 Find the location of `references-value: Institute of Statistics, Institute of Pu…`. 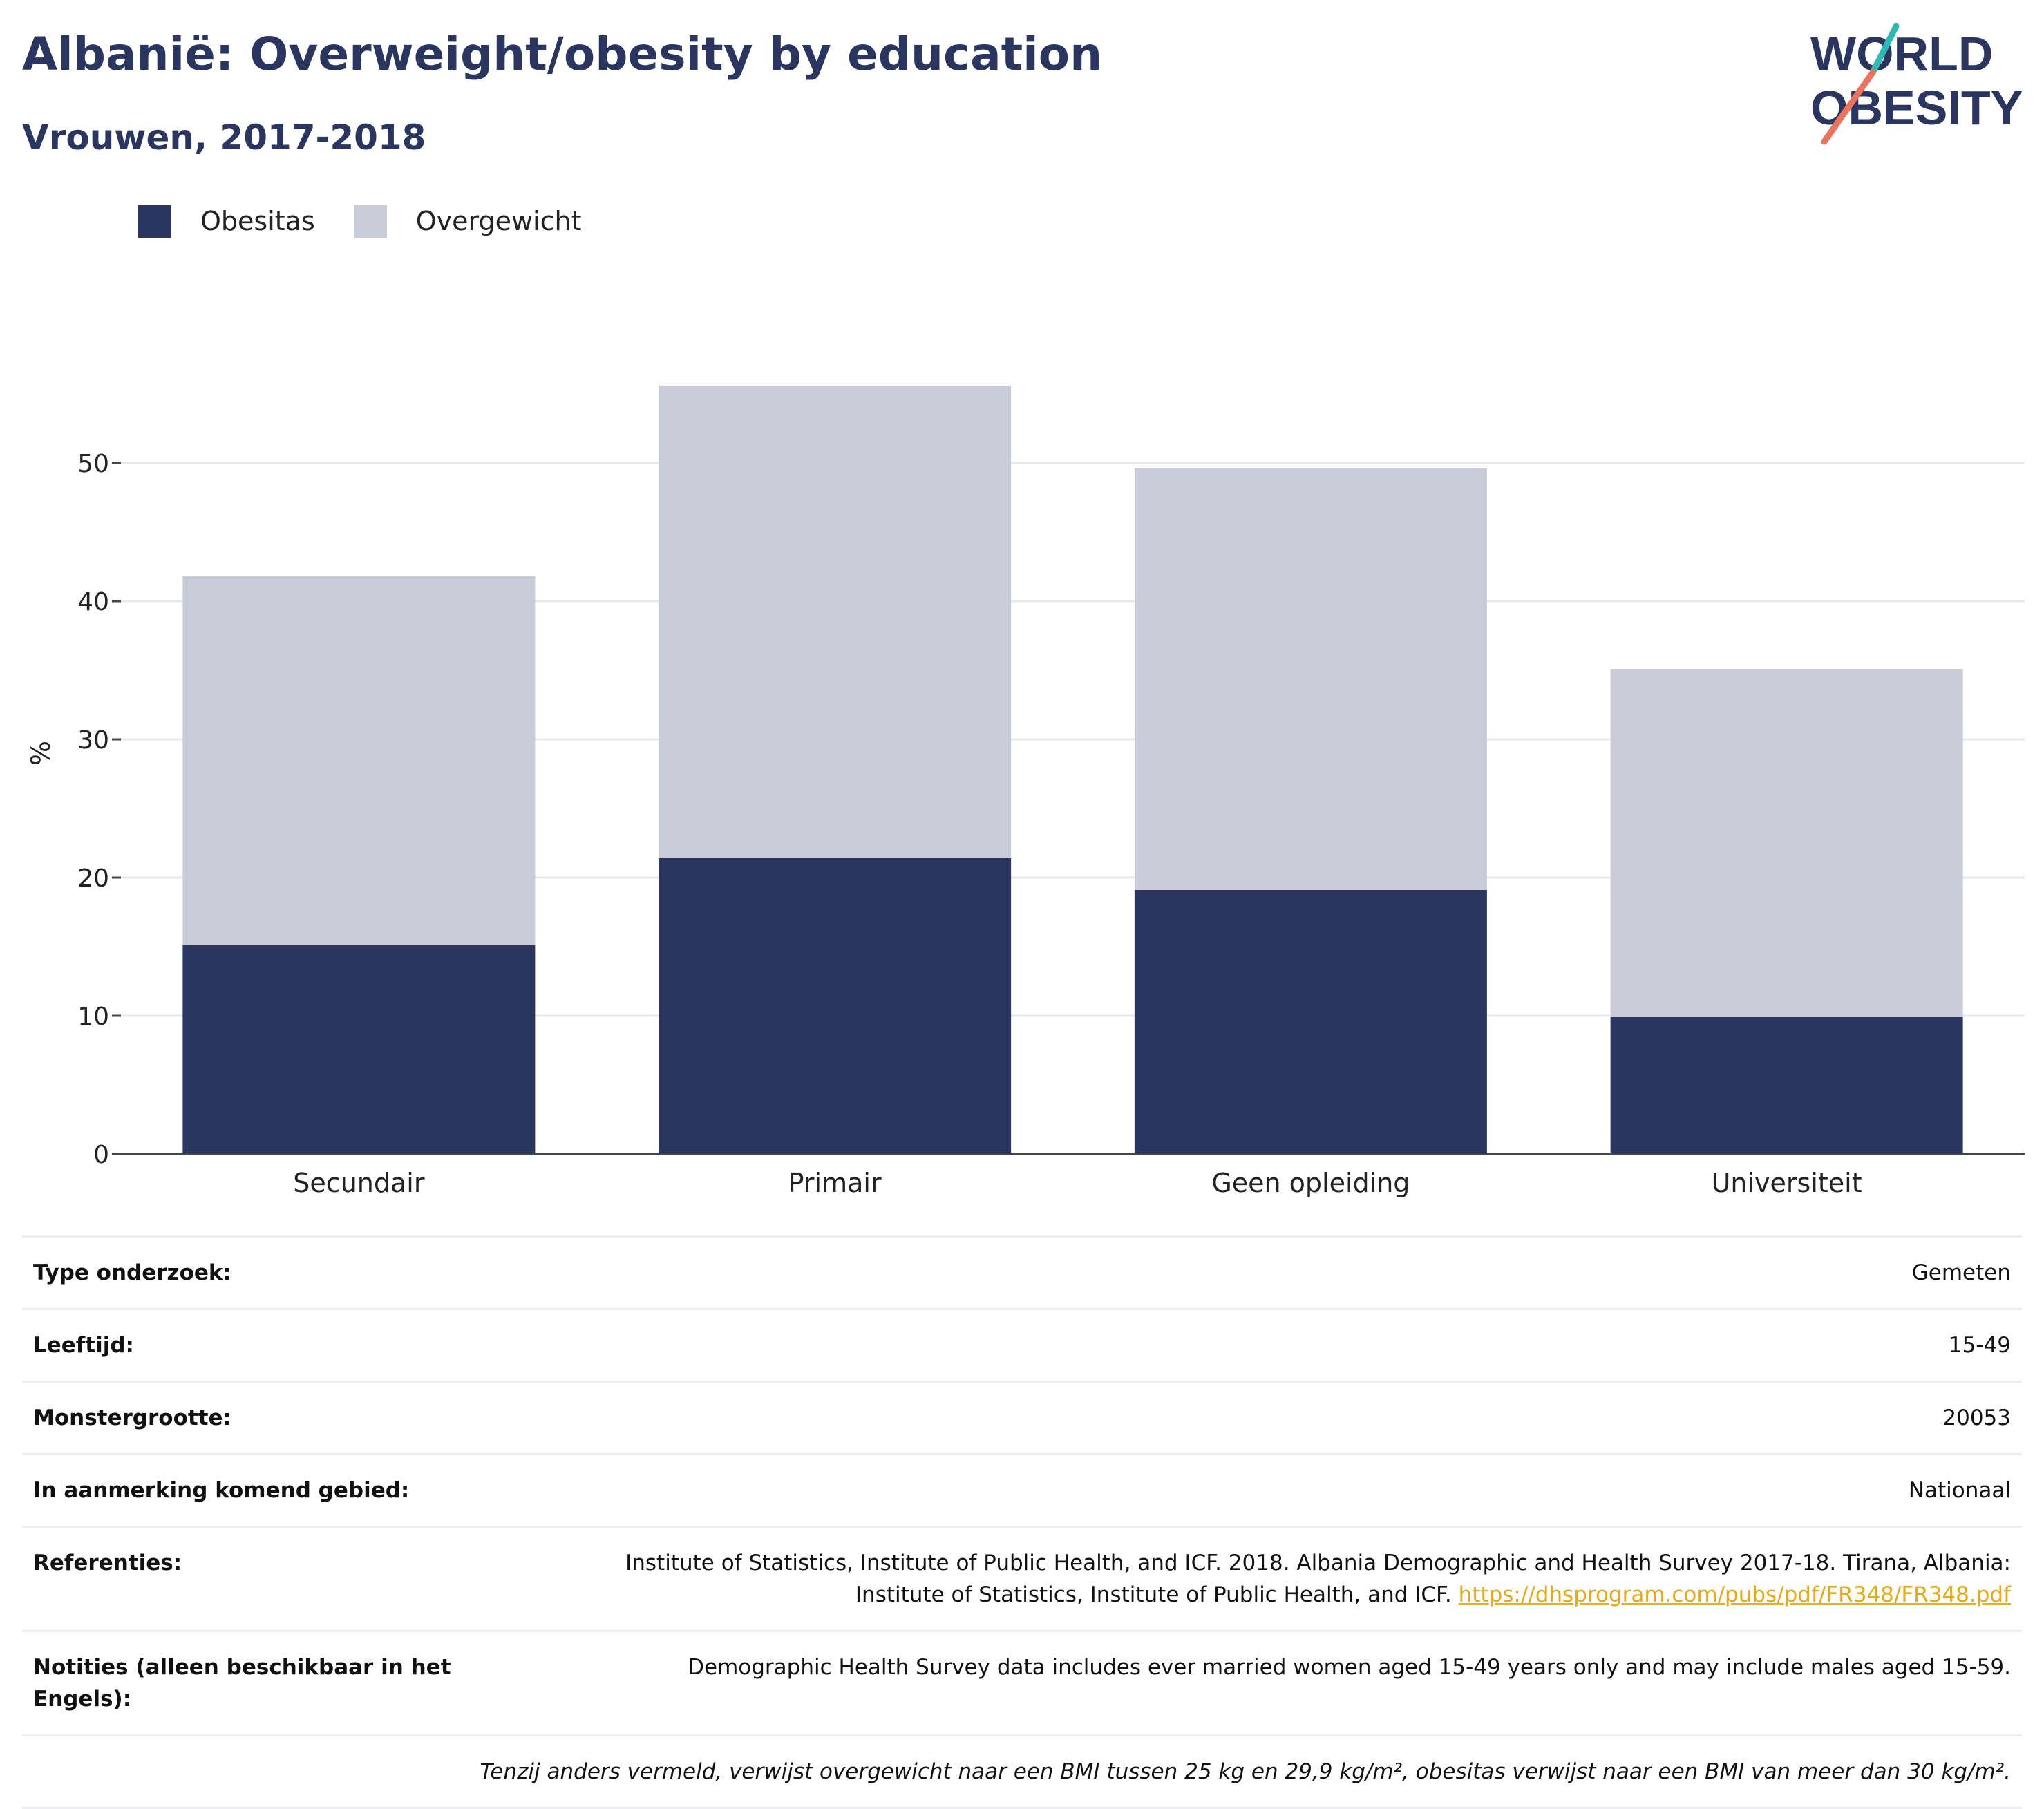

references-value: Institute of Statistics, Institute of Pu… is located at coordinates (1318, 1579).